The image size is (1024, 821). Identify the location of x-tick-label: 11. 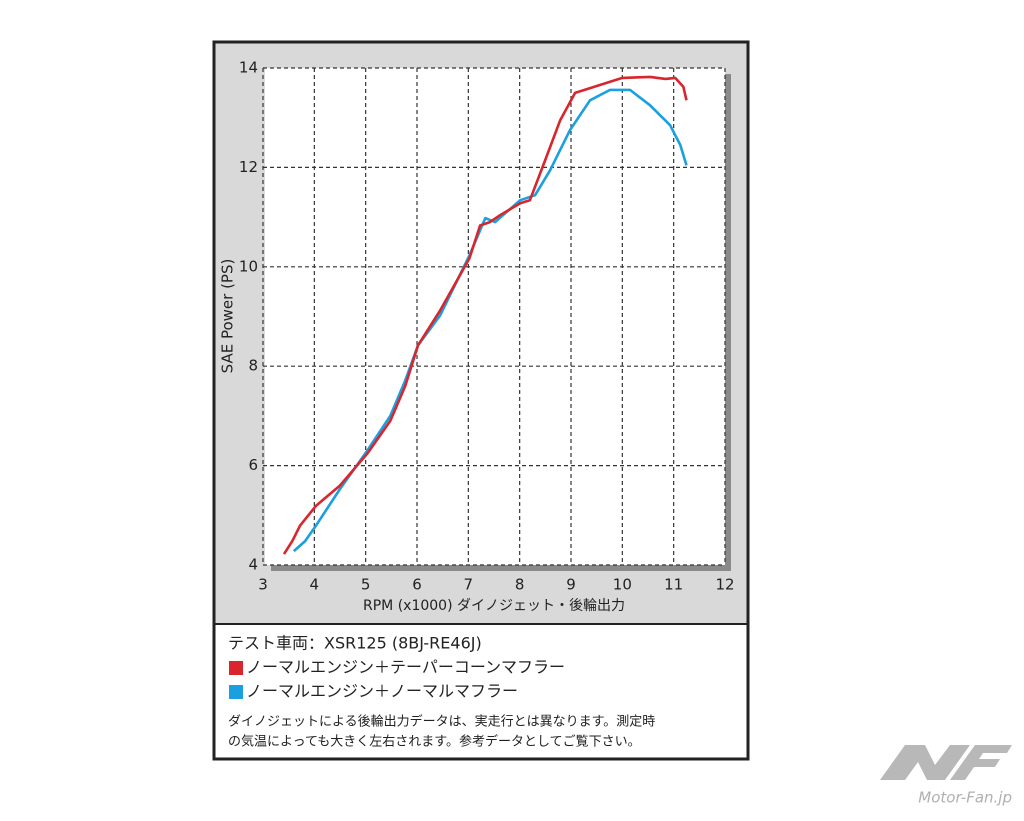
(673, 585).